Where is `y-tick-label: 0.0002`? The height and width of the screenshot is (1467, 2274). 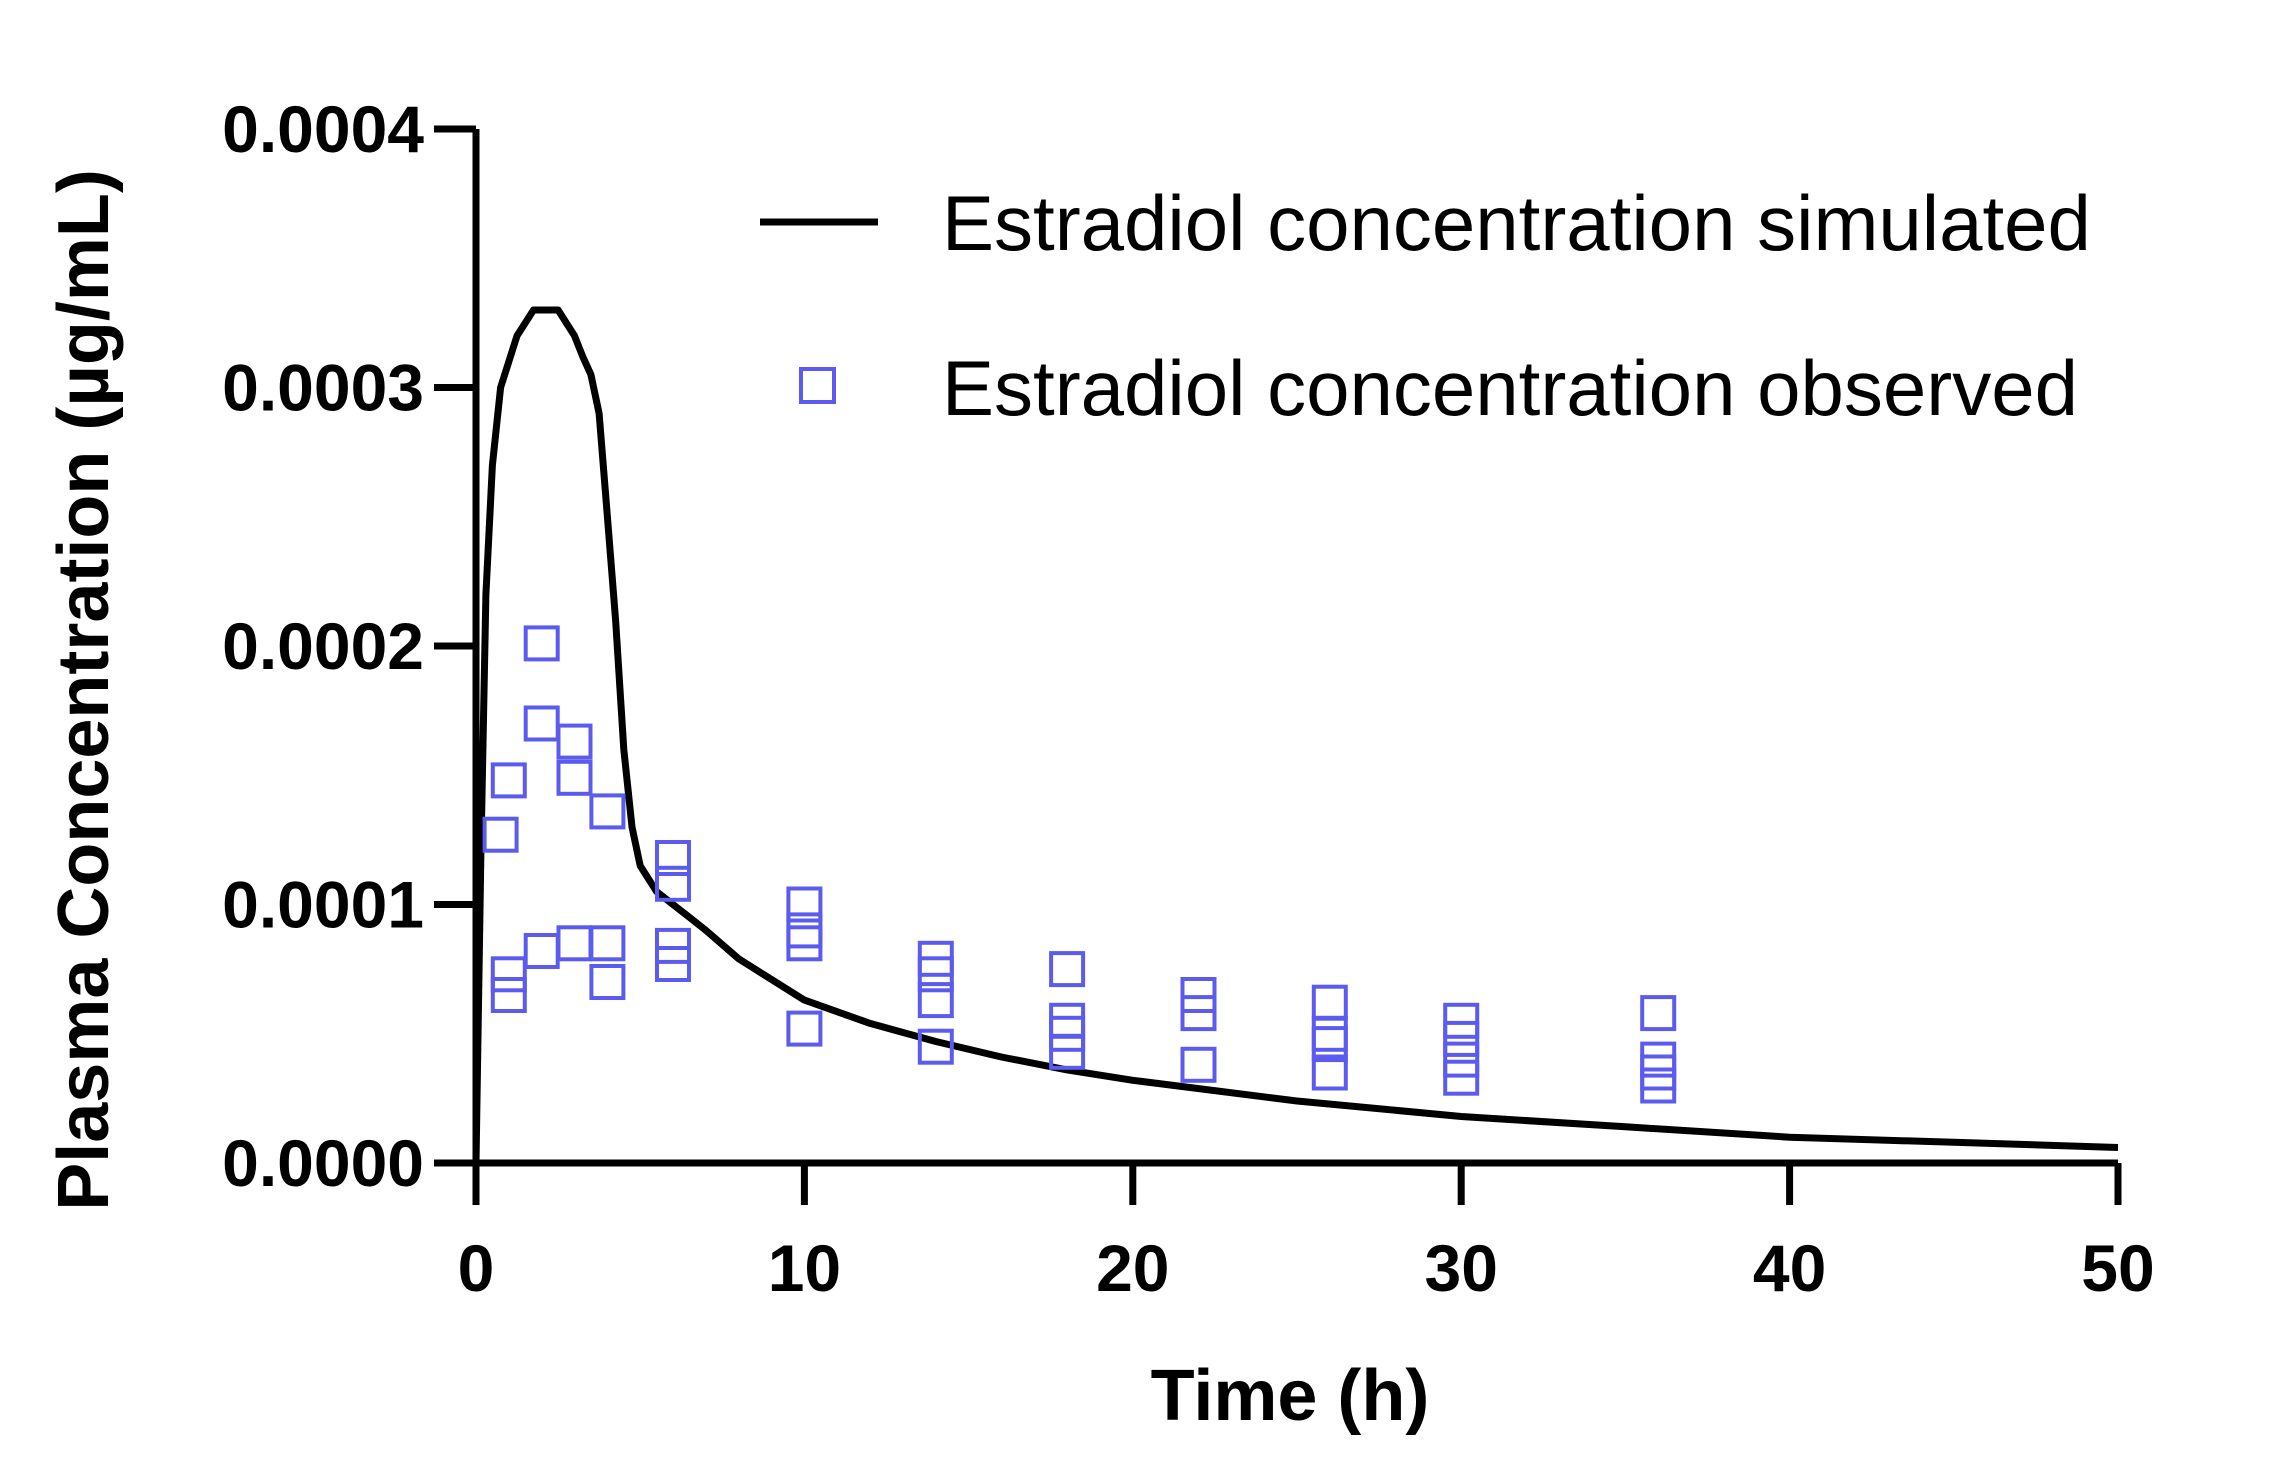
y-tick-label: 0.0002 is located at coordinates (323, 646).